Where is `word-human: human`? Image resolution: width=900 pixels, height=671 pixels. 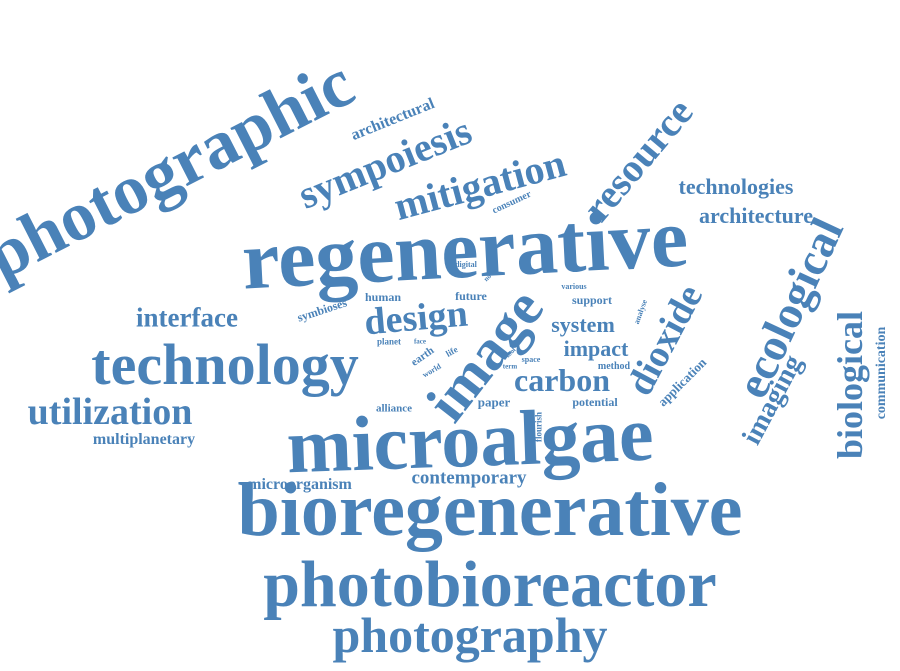 word-human: human is located at coordinates (383, 297).